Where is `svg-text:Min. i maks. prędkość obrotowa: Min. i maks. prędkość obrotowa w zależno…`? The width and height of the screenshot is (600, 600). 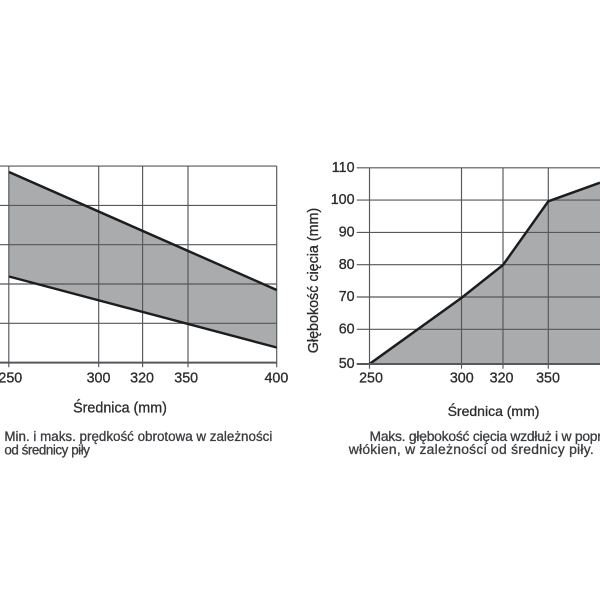
svg-text:Min. i maks. prędkość obrotowa: Min. i maks. prędkość obrotowa w zależno… is located at coordinates (138, 436).